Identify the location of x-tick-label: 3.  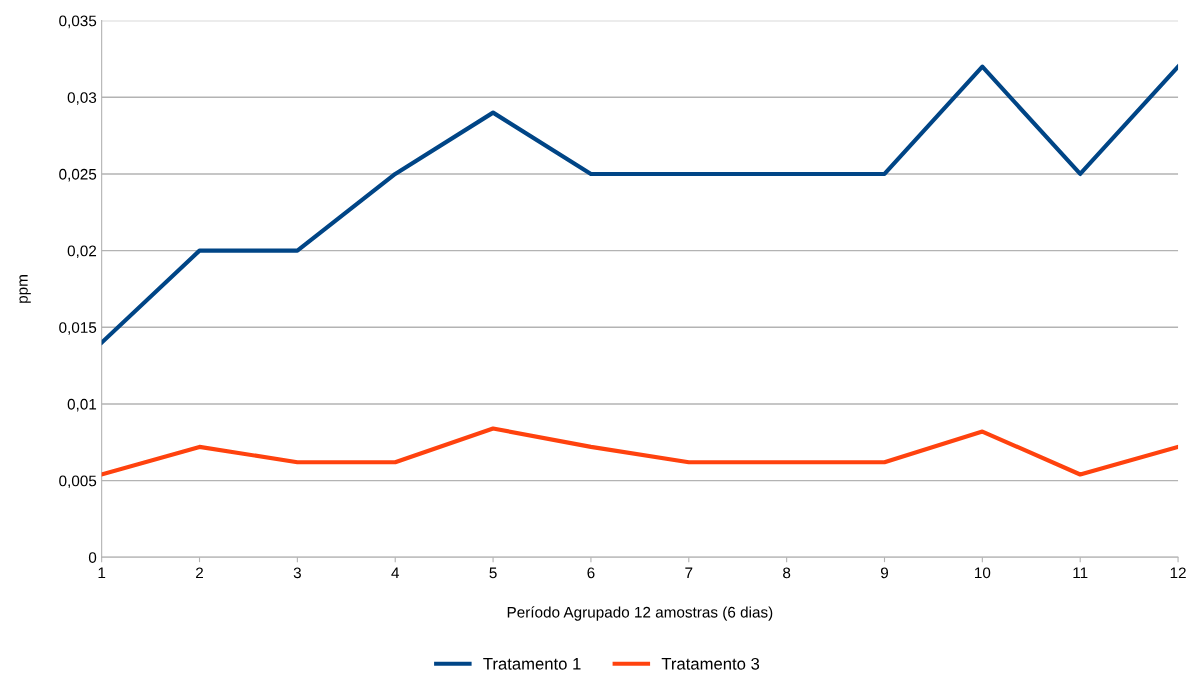
(297, 573).